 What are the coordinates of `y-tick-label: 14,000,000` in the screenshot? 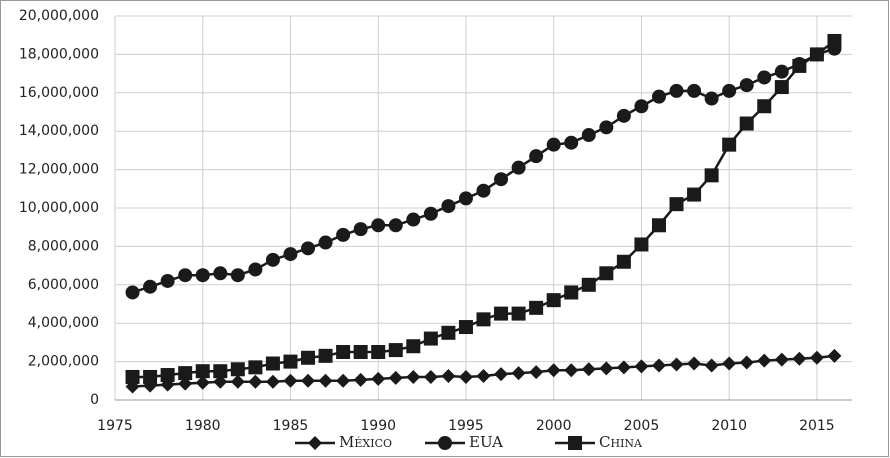 It's located at (59, 131).